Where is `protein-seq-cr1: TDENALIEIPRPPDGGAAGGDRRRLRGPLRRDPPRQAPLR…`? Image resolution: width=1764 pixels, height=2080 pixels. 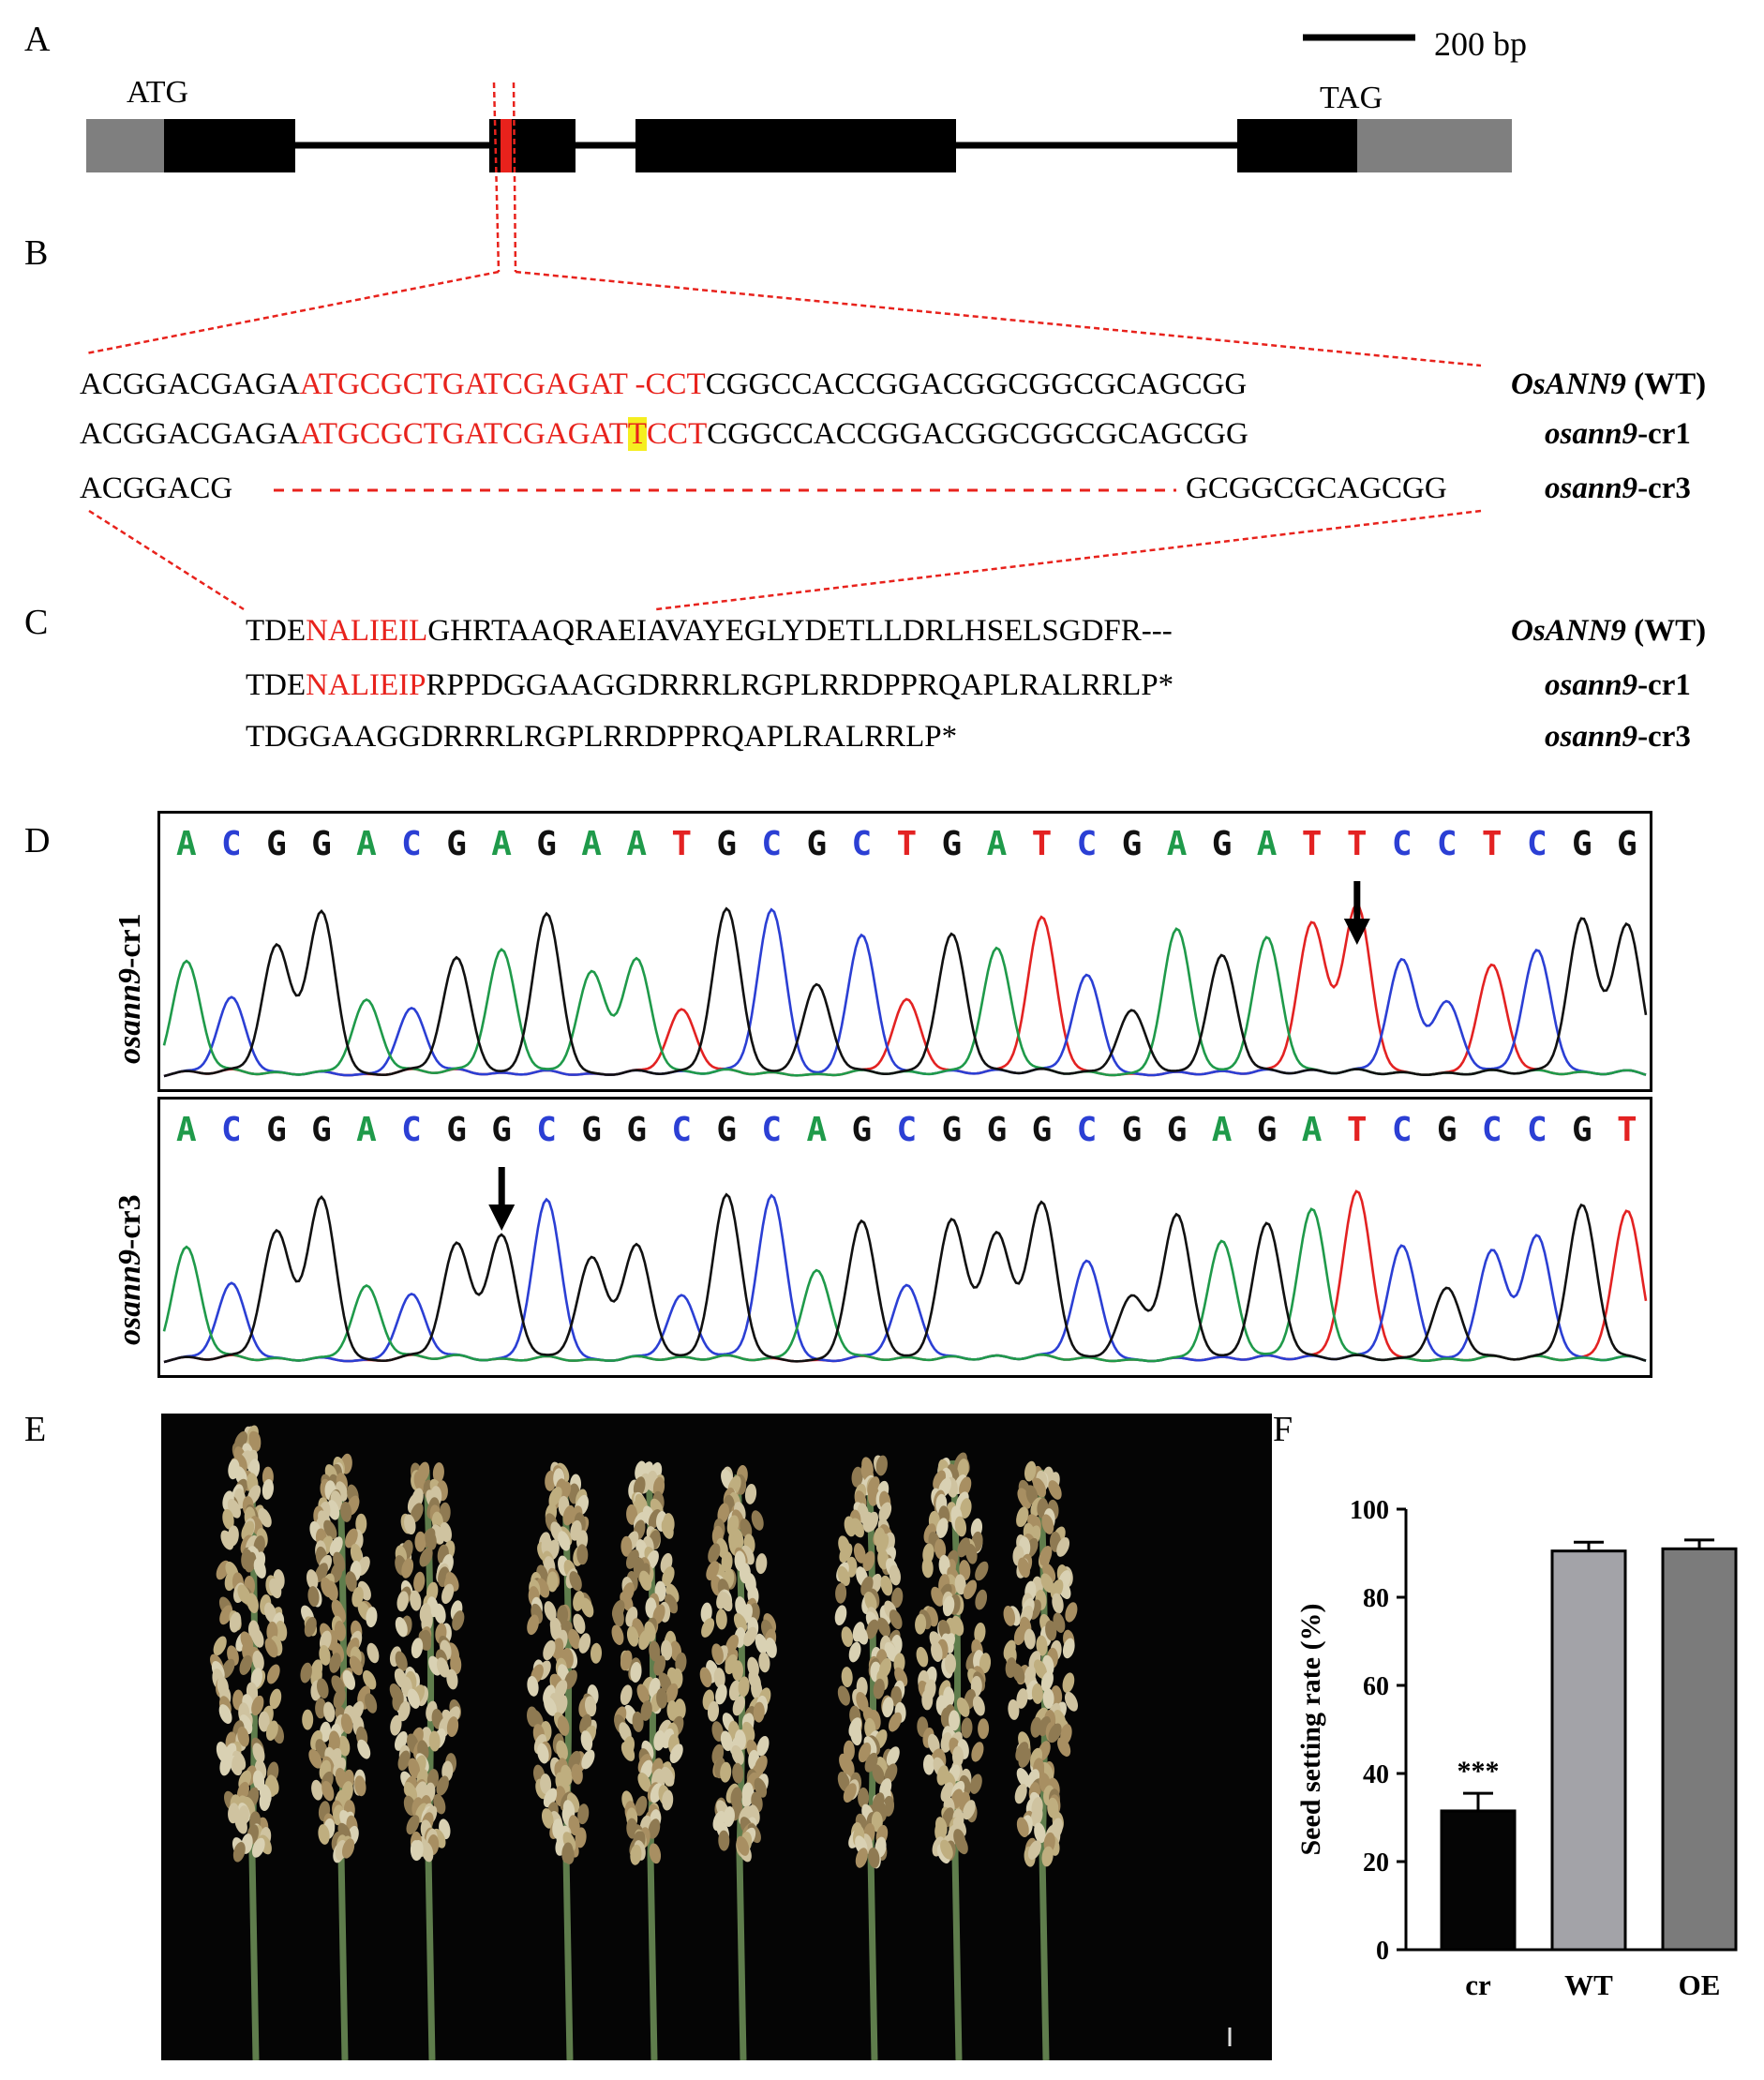 protein-seq-cr1: TDENALIEIPRPPDGGAAGGDRRRLRGPLRRDPPRQAPLR… is located at coordinates (710, 685).